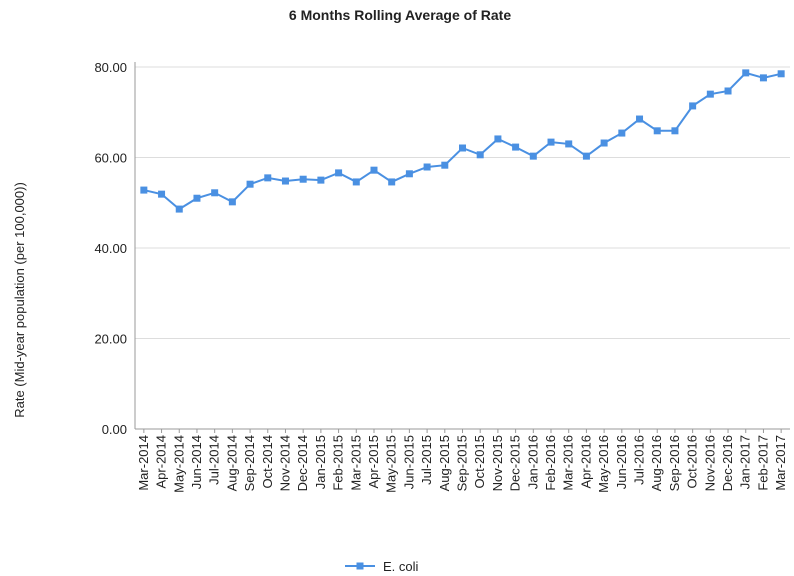 Image resolution: width=794 pixels, height=576 pixels. What do you see at coordinates (231, 463) in the screenshot?
I see `x-tick-label: Aug-2014` at bounding box center [231, 463].